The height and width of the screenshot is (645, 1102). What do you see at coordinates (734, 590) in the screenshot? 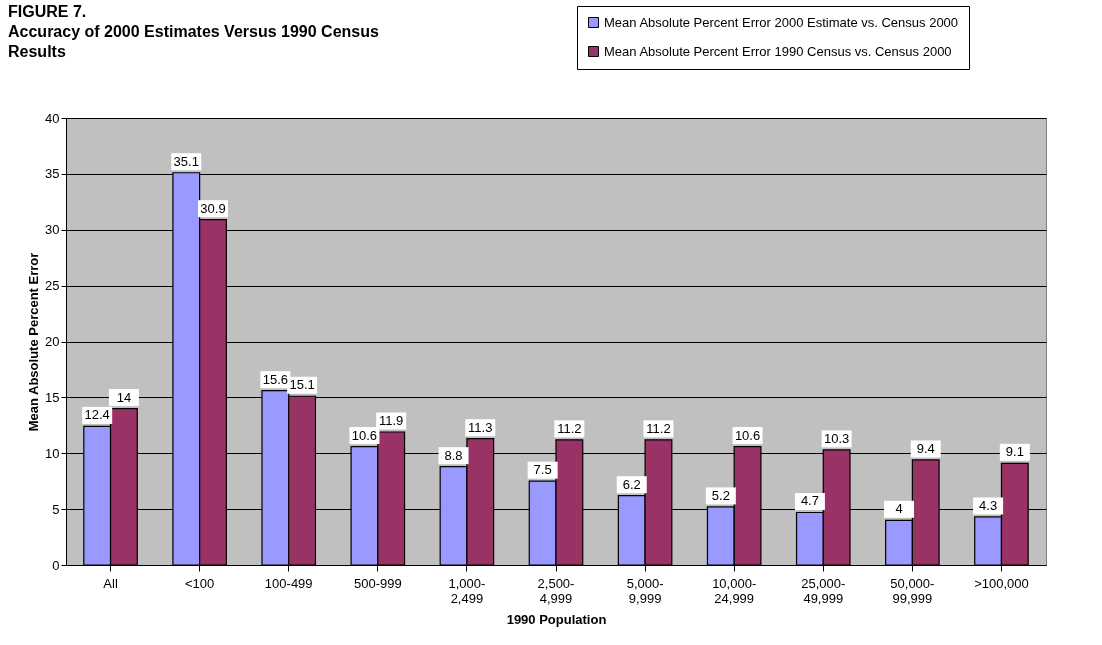
I see `x-tick-label: 10,000-24,999` at bounding box center [734, 590].